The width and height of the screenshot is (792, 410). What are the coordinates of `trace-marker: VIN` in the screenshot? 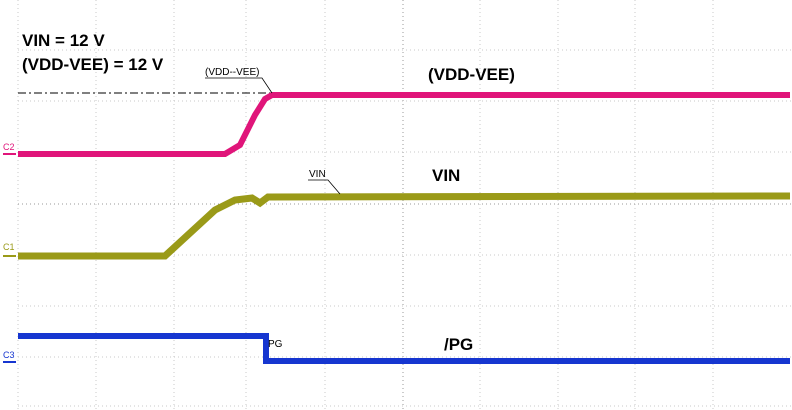 It's located at (317, 174).